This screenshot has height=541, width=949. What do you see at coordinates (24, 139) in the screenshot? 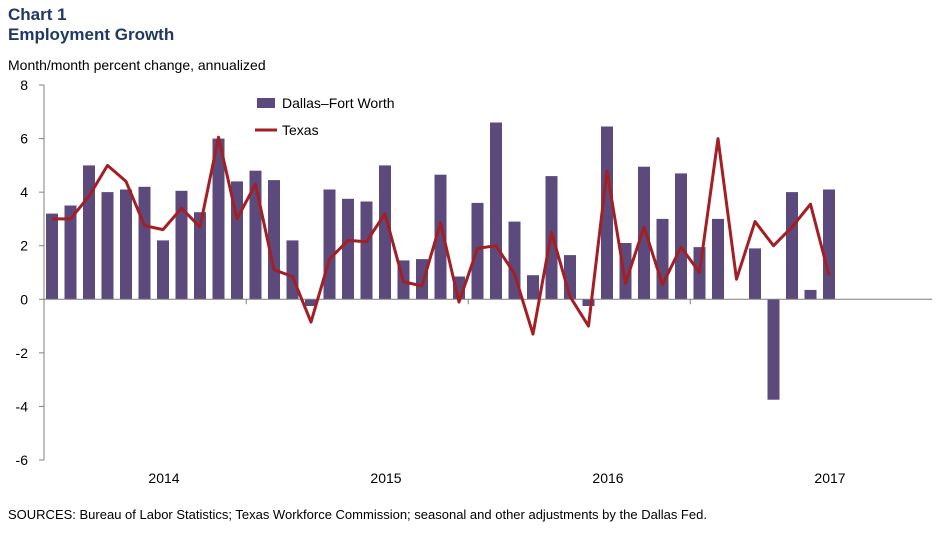
I see `y-tick-label: 6` at bounding box center [24, 139].